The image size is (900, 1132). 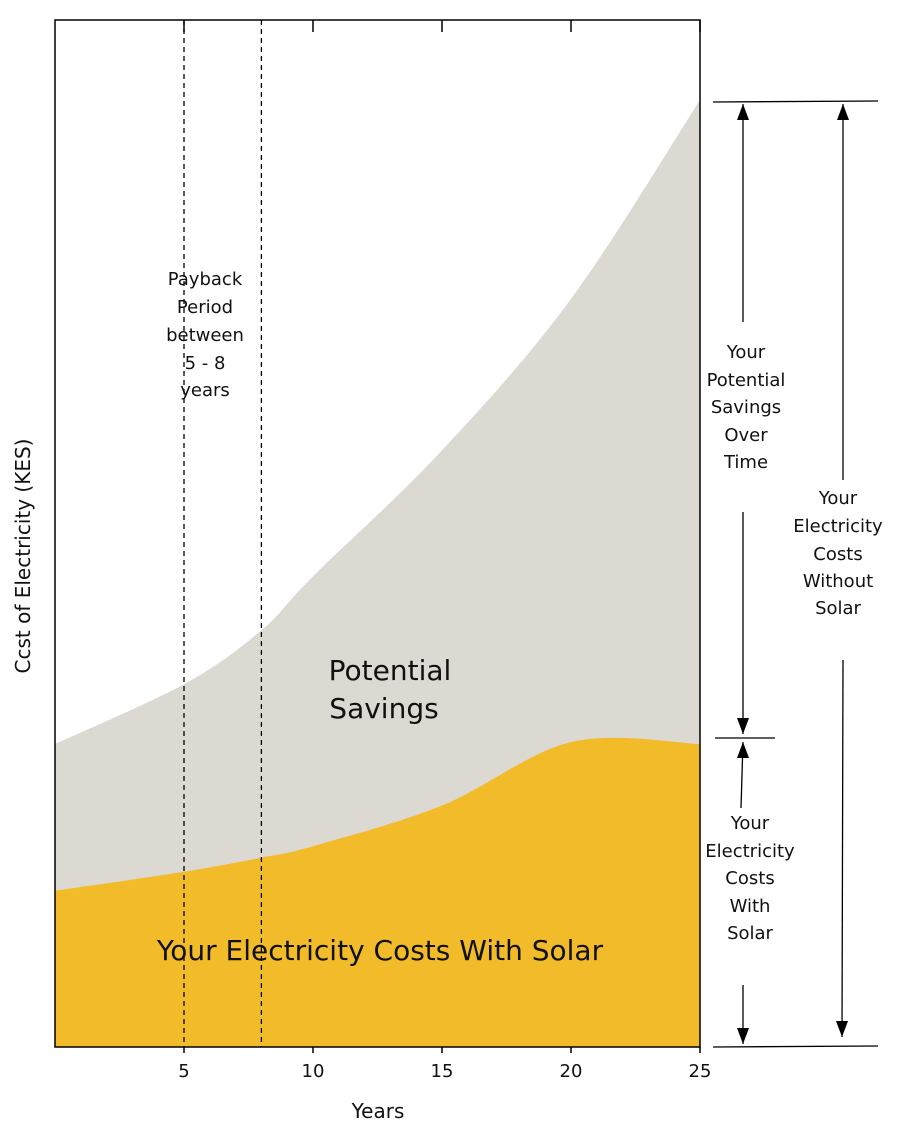 I want to click on right-without-solar-line-3: Costs, so click(x=837, y=554).